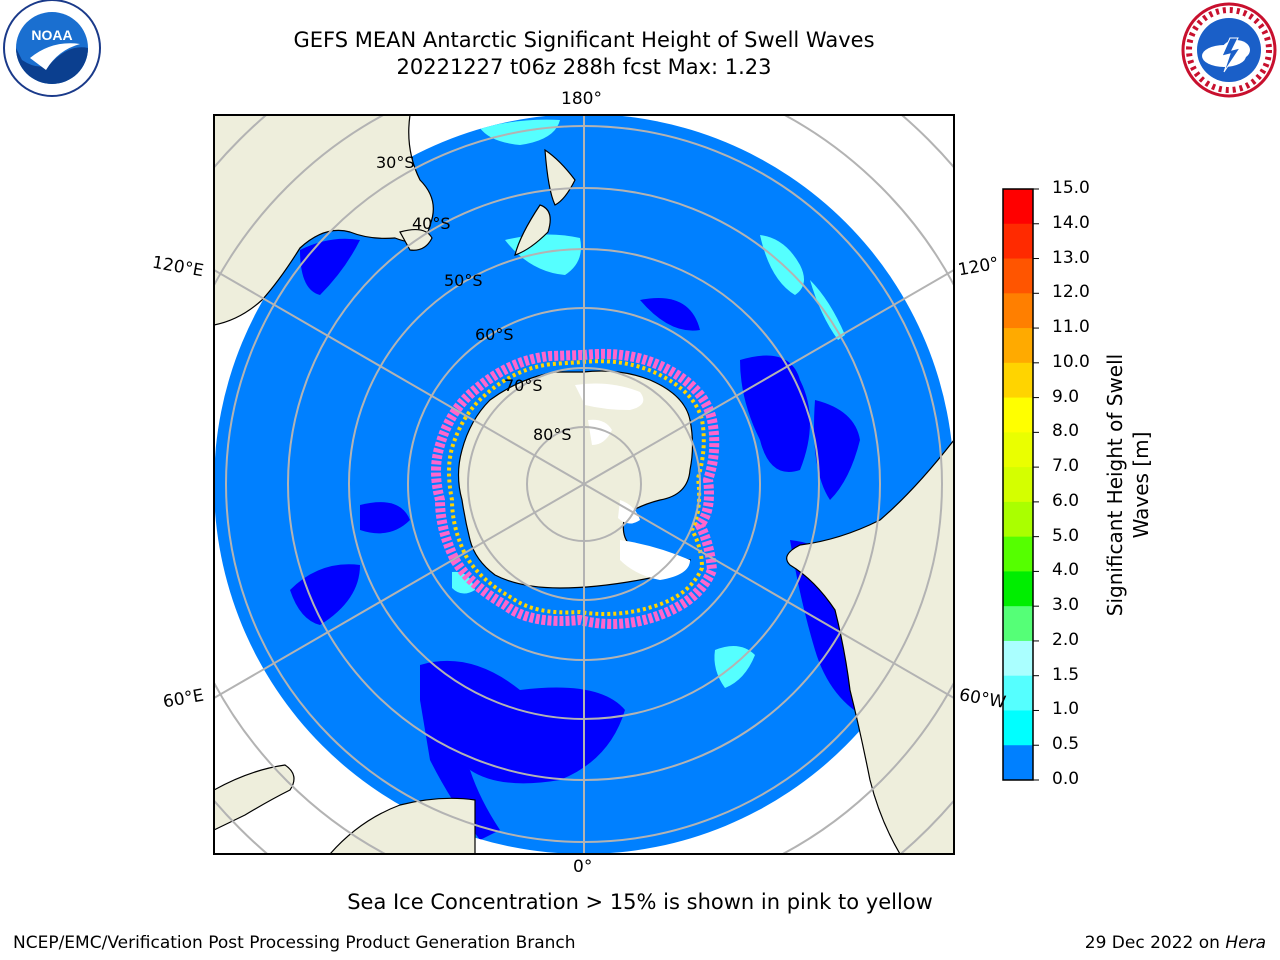 This screenshot has height=960, width=1280. I want to click on colorbar-tick-label: 13.0, so click(1071, 257).